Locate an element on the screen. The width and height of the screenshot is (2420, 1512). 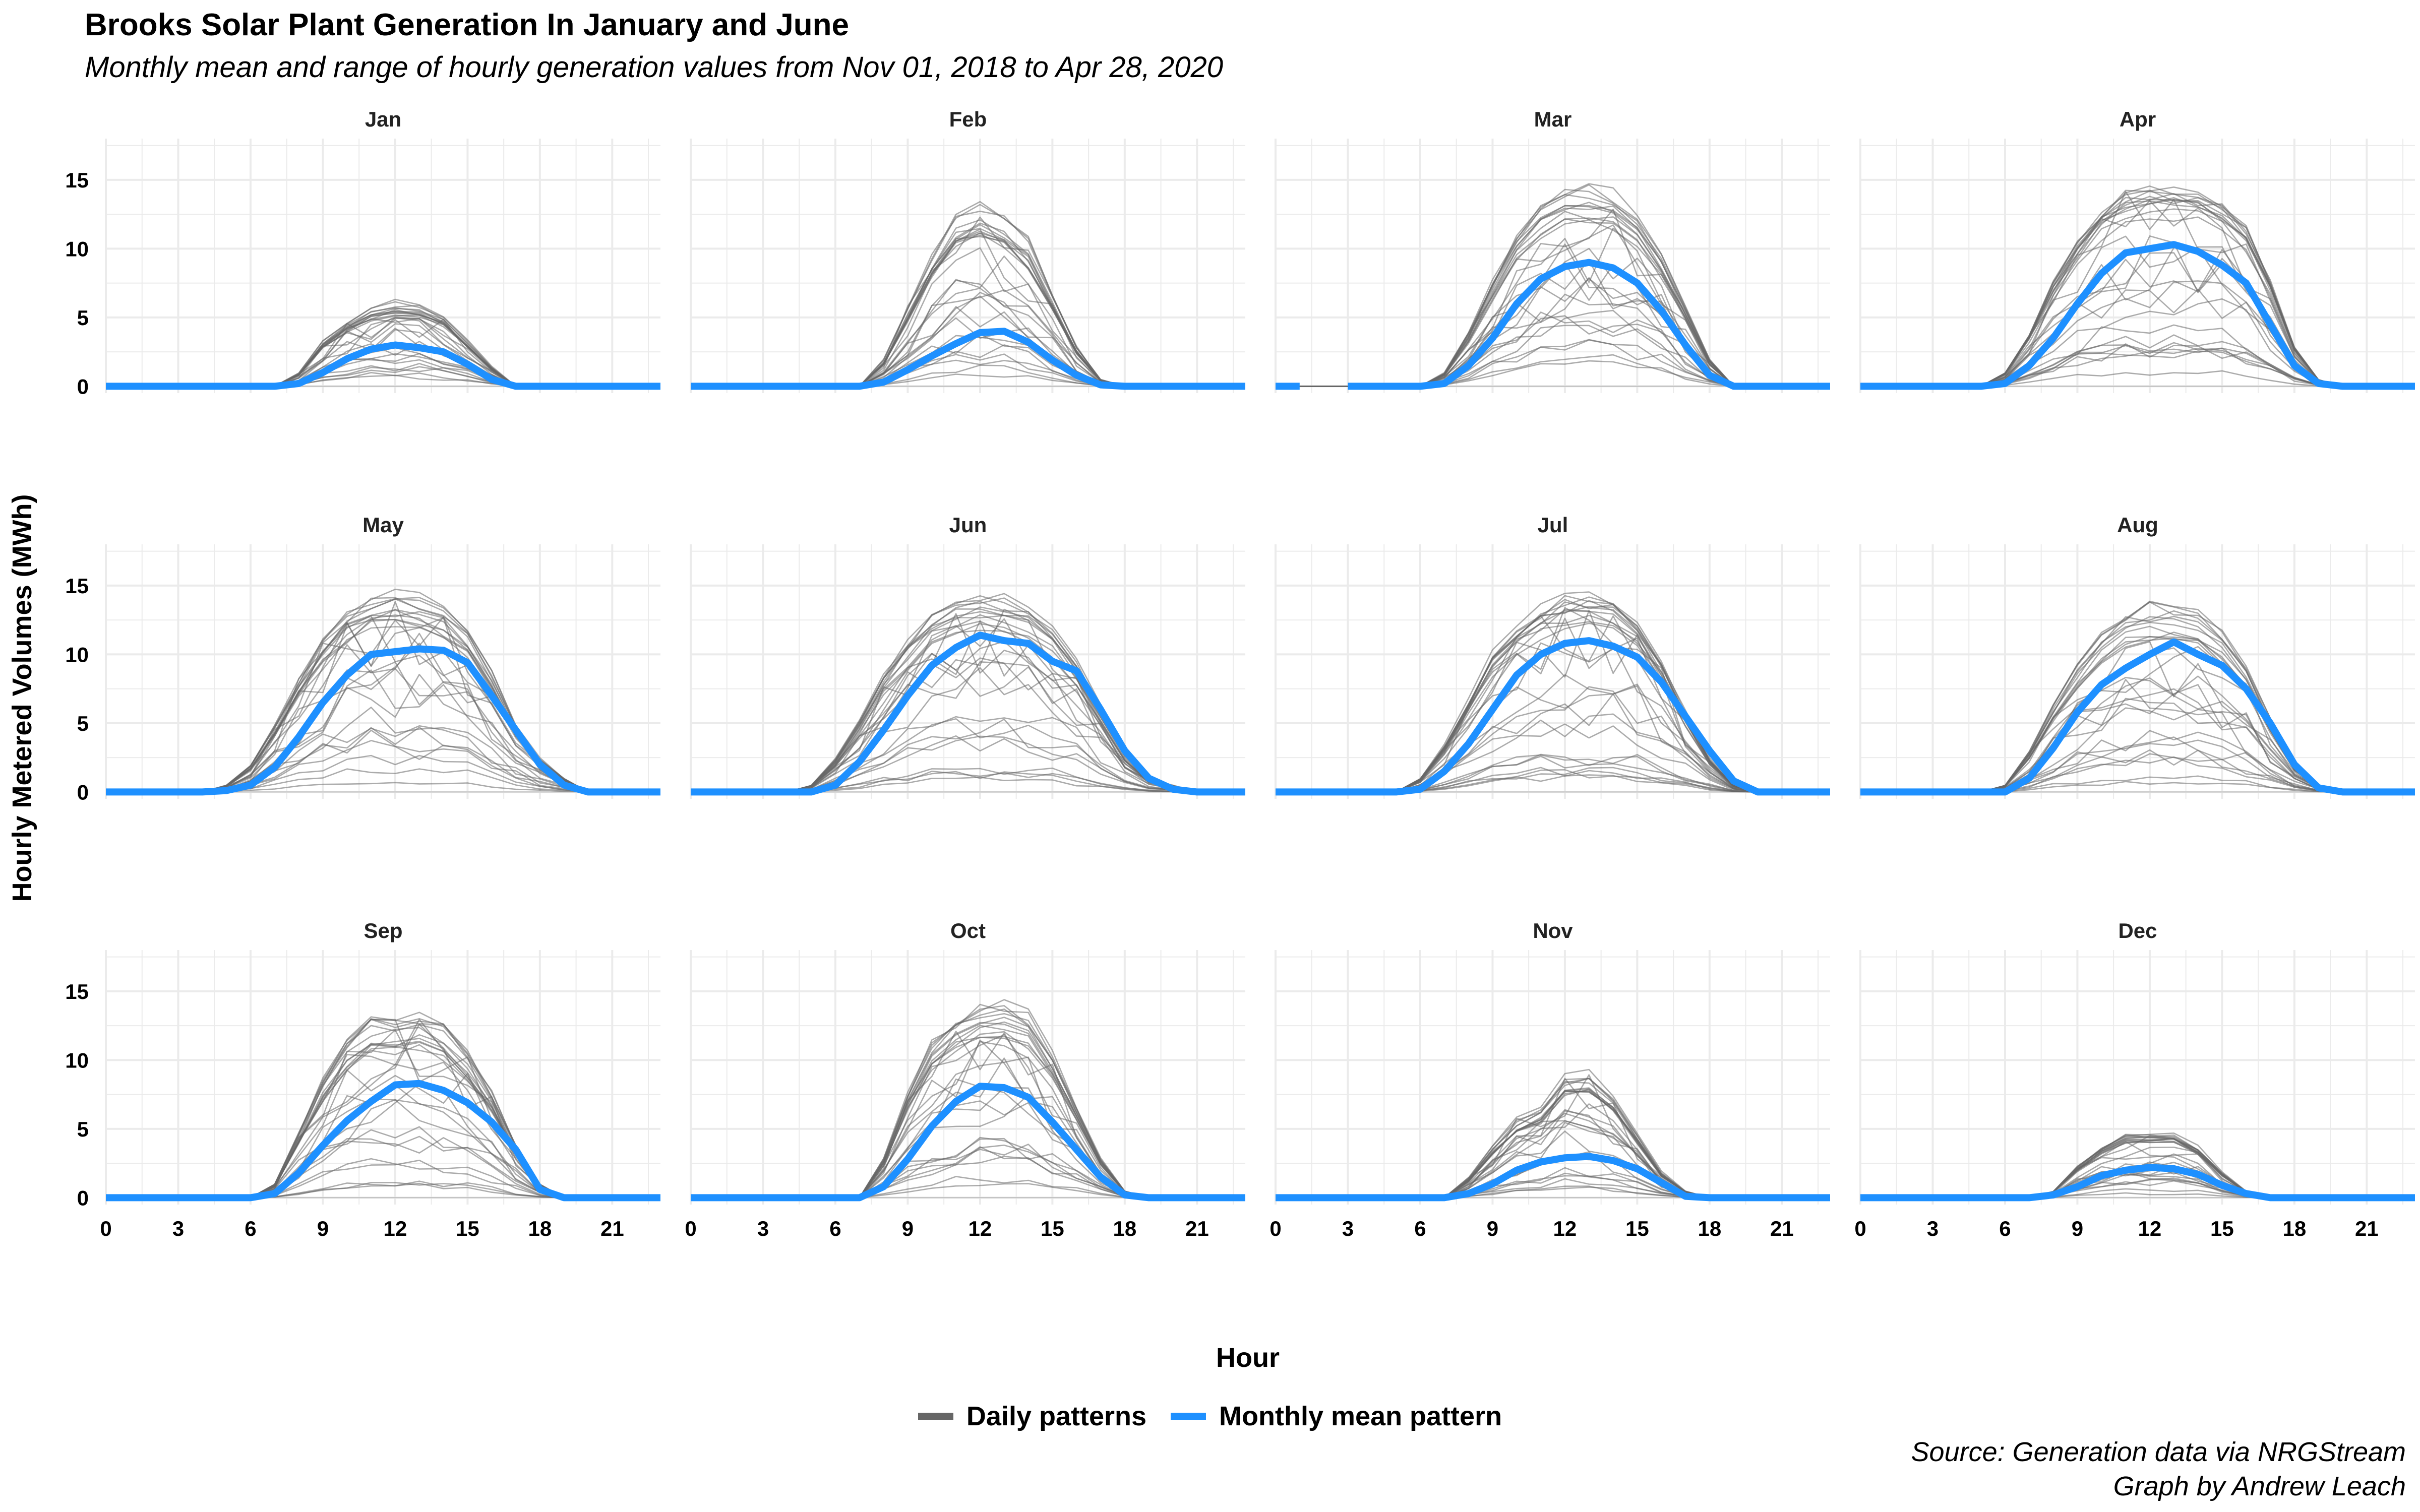
x-tick-label: 0 is located at coordinates (1860, 1228).